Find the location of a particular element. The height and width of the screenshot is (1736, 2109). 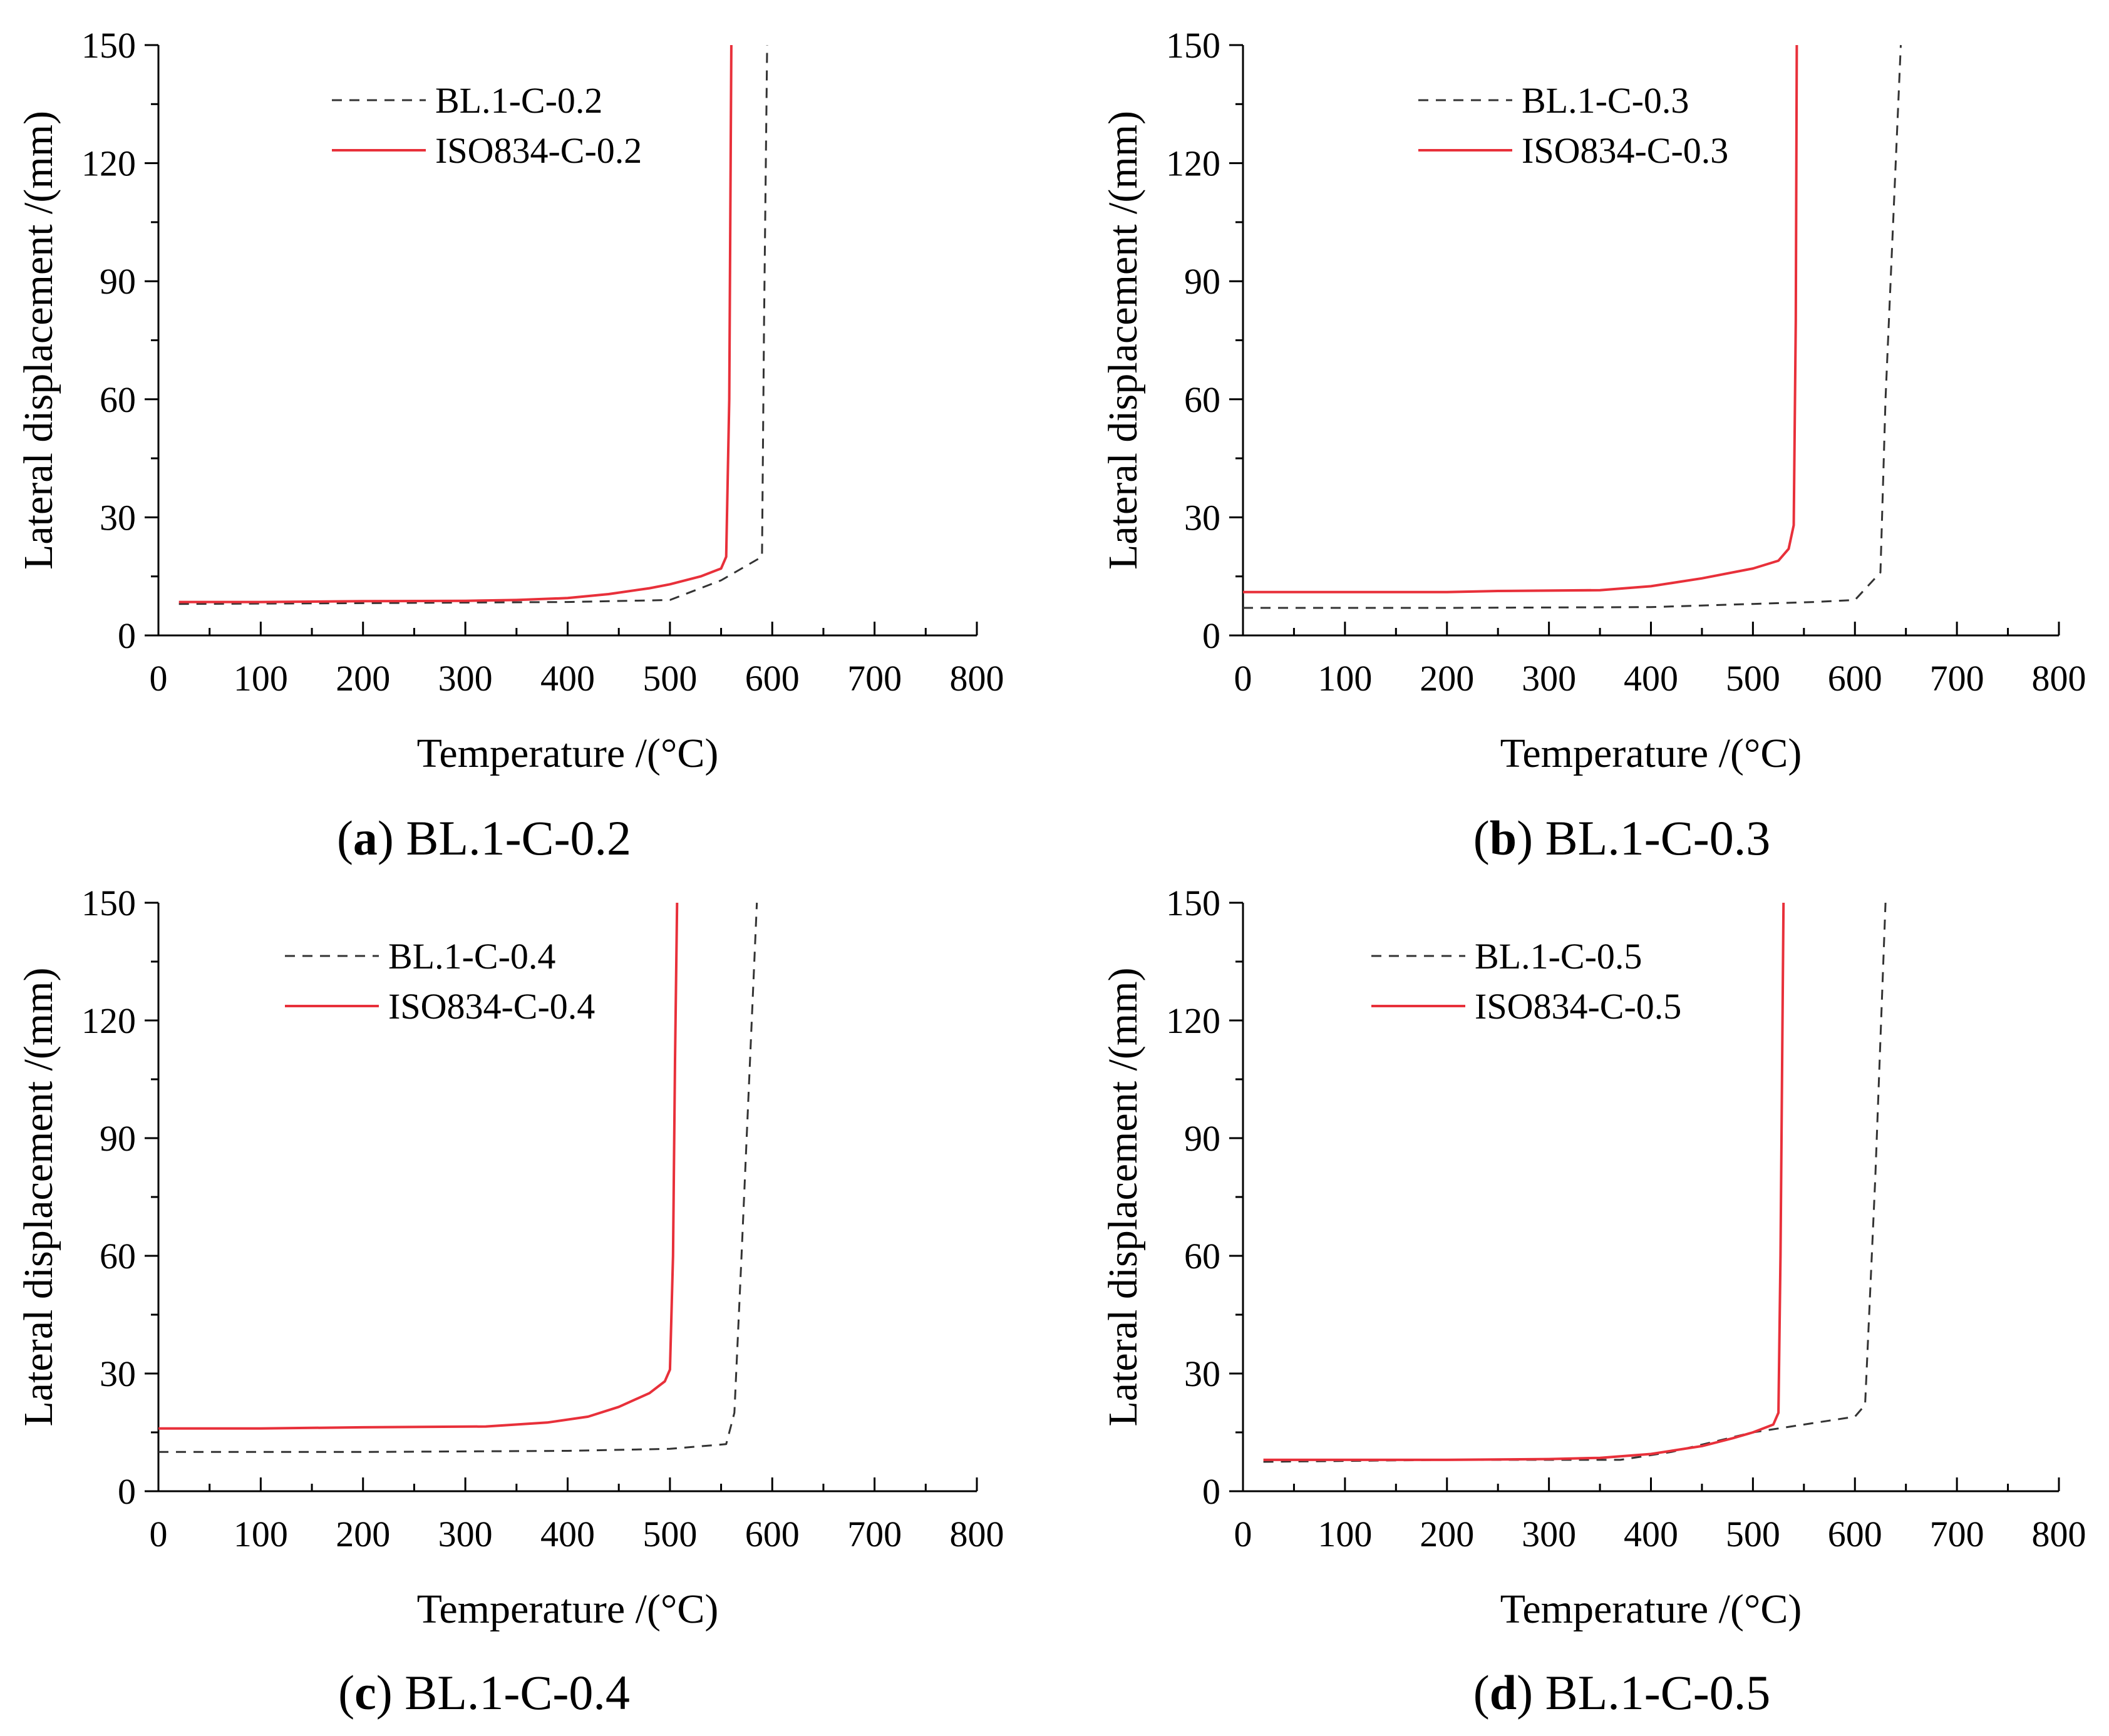

caption-label: BL.1-C-0.3 is located at coordinates (1658, 838).